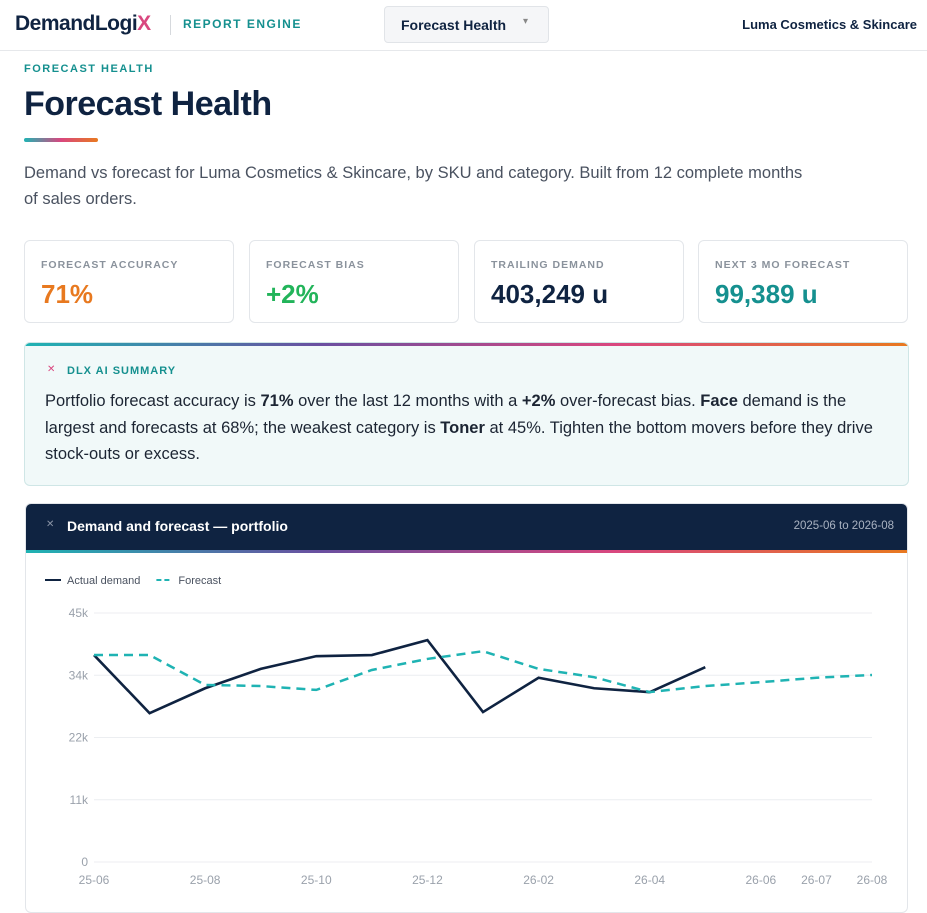 The height and width of the screenshot is (913, 927). I want to click on chart-accent, so click(466, 551).